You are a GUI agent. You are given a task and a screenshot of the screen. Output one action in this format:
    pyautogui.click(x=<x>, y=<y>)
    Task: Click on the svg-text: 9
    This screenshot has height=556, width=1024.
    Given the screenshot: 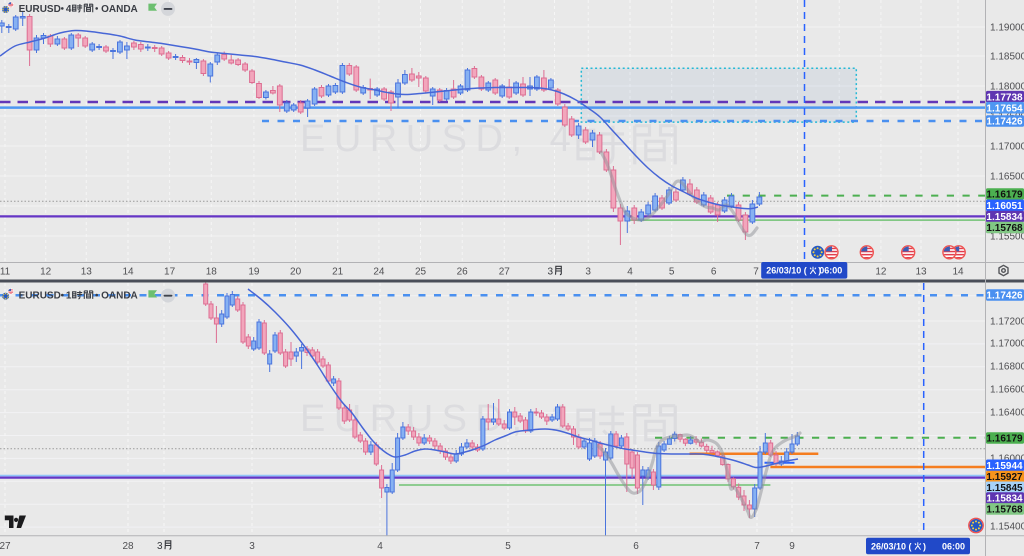 What is the action you would take?
    pyautogui.click(x=792, y=546)
    